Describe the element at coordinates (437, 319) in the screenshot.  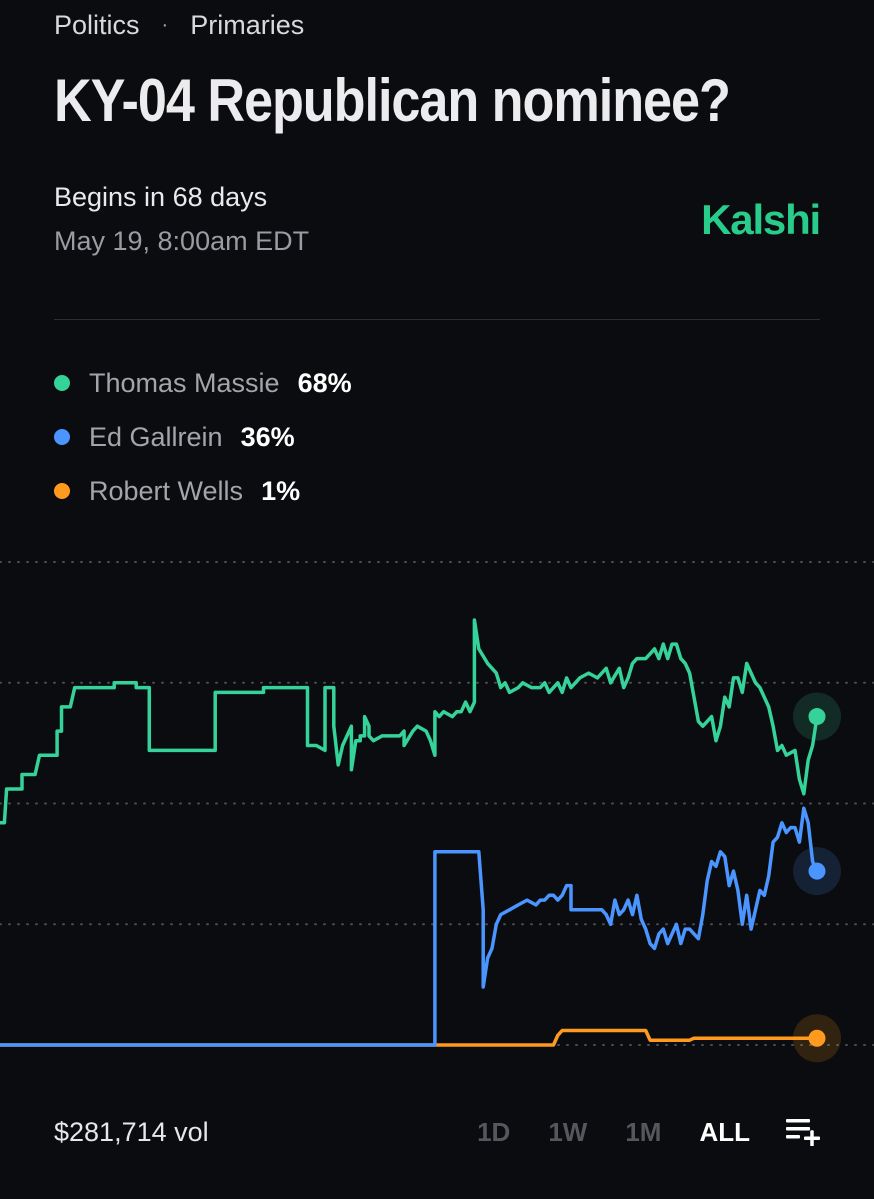
I see `divider` at that location.